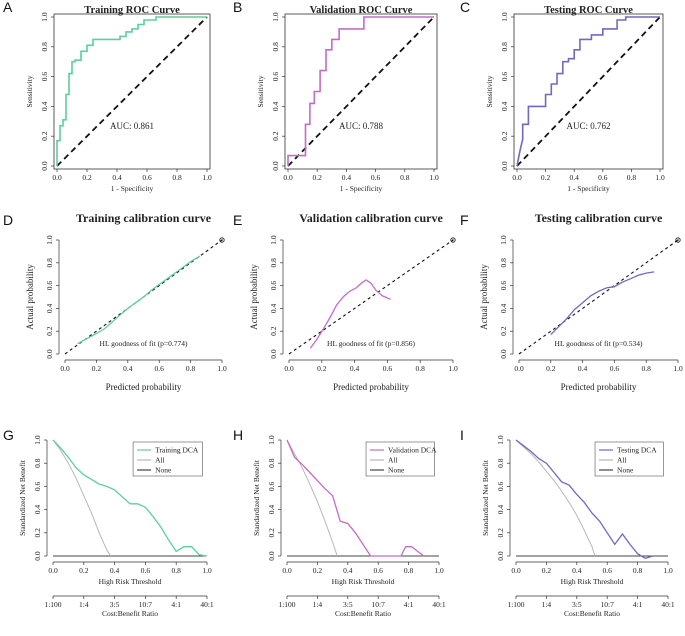  Describe the element at coordinates (132, 10) in the screenshot. I see `chart-title: Training ROC Curve` at that location.